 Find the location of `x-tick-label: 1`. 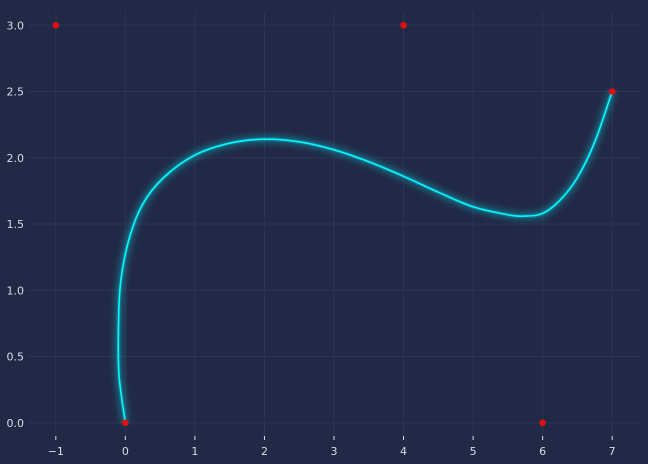

x-tick-label: 1 is located at coordinates (194, 451).